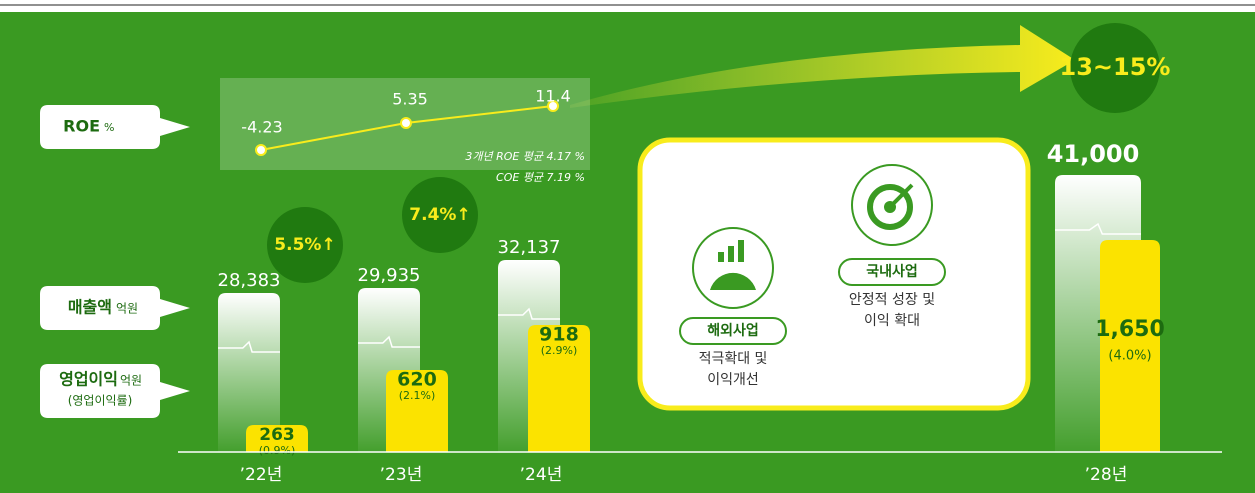 Image resolution: width=1255 pixels, height=493 pixels. What do you see at coordinates (541, 475) in the screenshot?
I see `year-label: ’24년` at bounding box center [541, 475].